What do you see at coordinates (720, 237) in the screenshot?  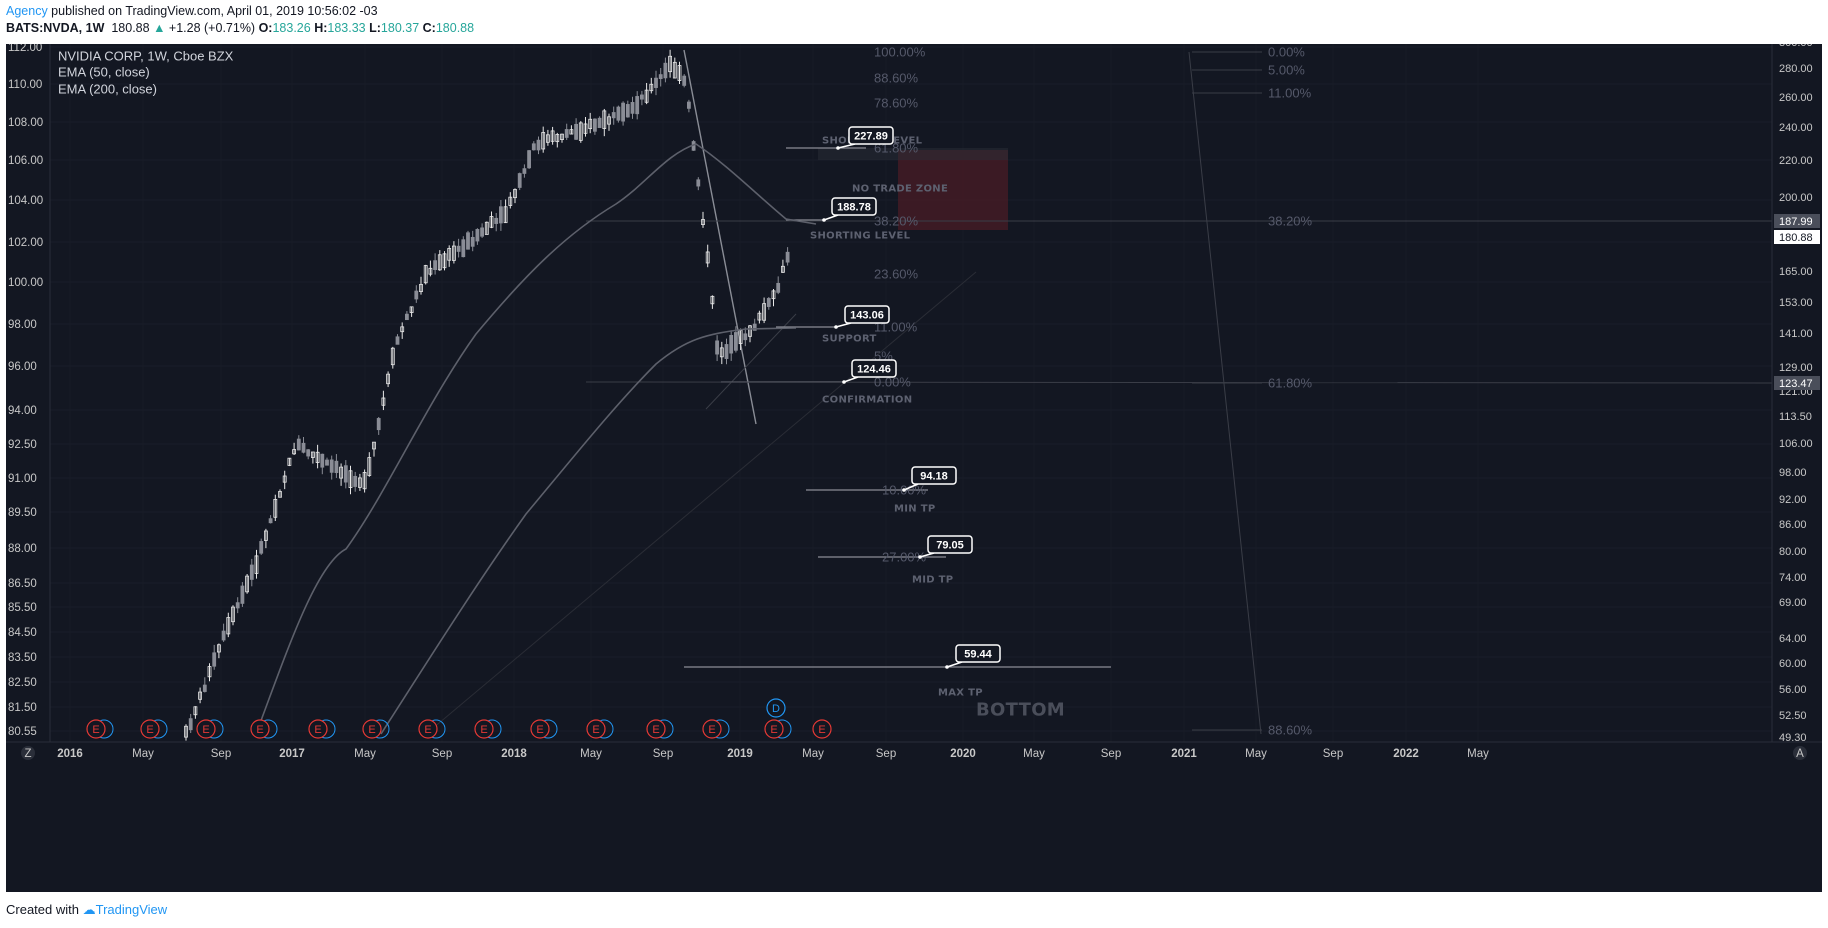 I see `drawing-line` at bounding box center [720, 237].